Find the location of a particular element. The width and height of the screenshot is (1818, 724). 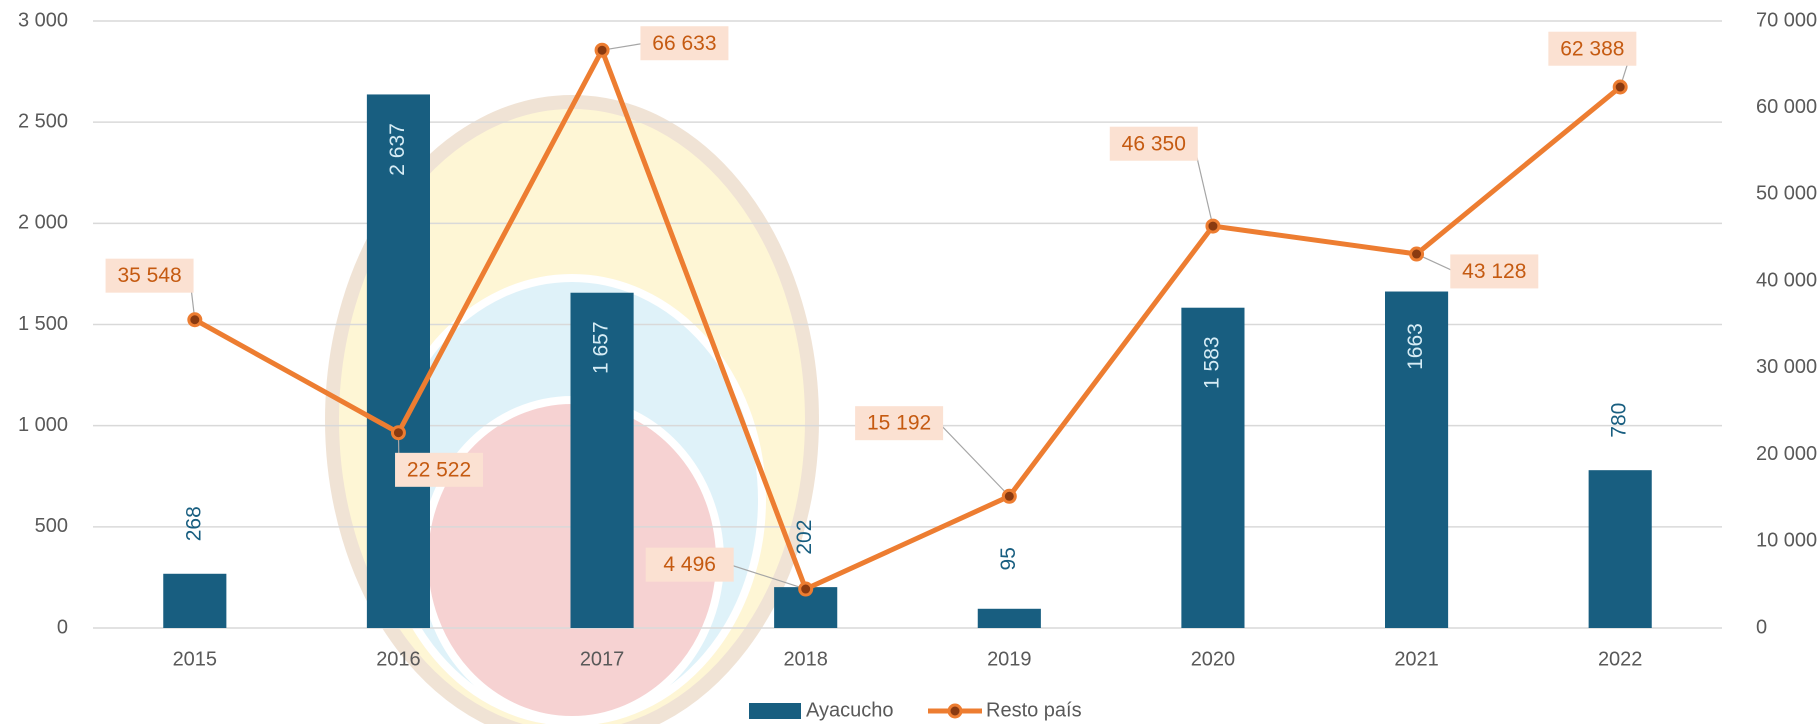

bar-value-label: 95 is located at coordinates (1008, 558).